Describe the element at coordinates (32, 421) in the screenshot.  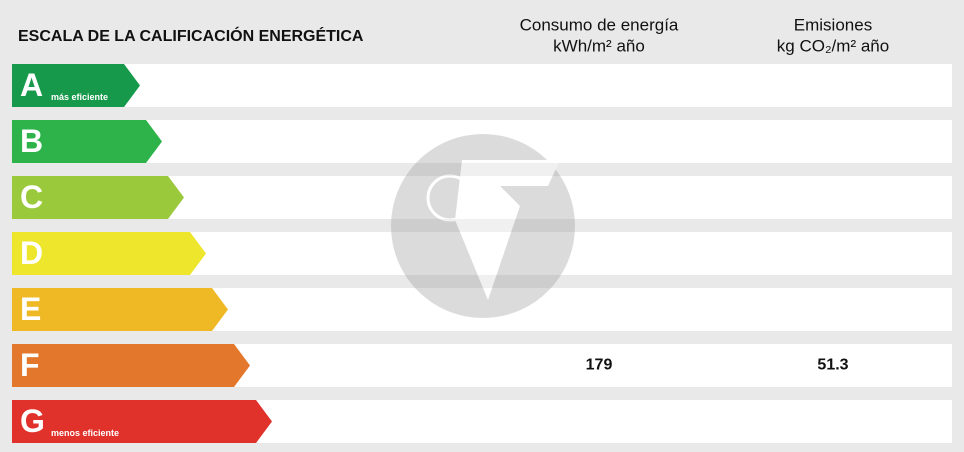
I see `rating-letter: G` at that location.